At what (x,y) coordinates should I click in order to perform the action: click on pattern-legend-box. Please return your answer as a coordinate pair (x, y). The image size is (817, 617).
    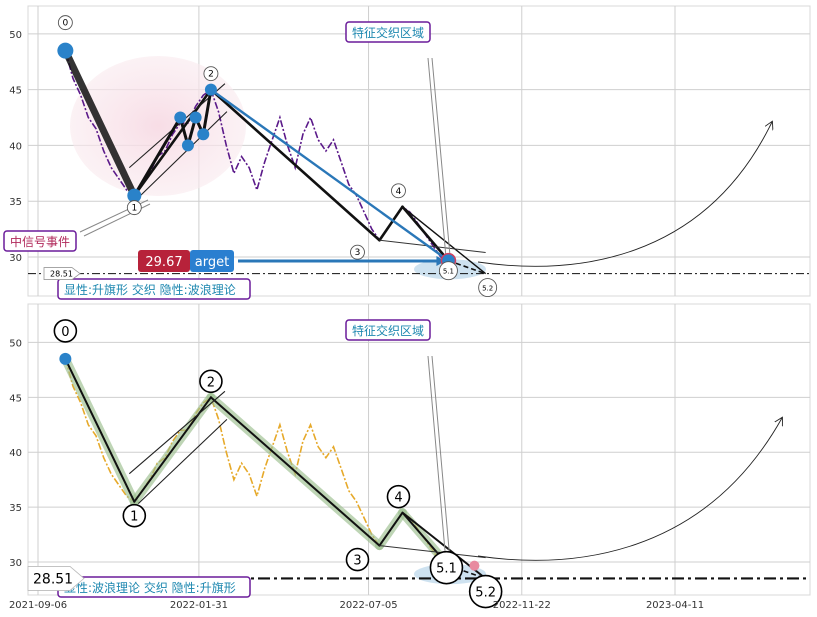
    Looking at the image, I should click on (154, 289).